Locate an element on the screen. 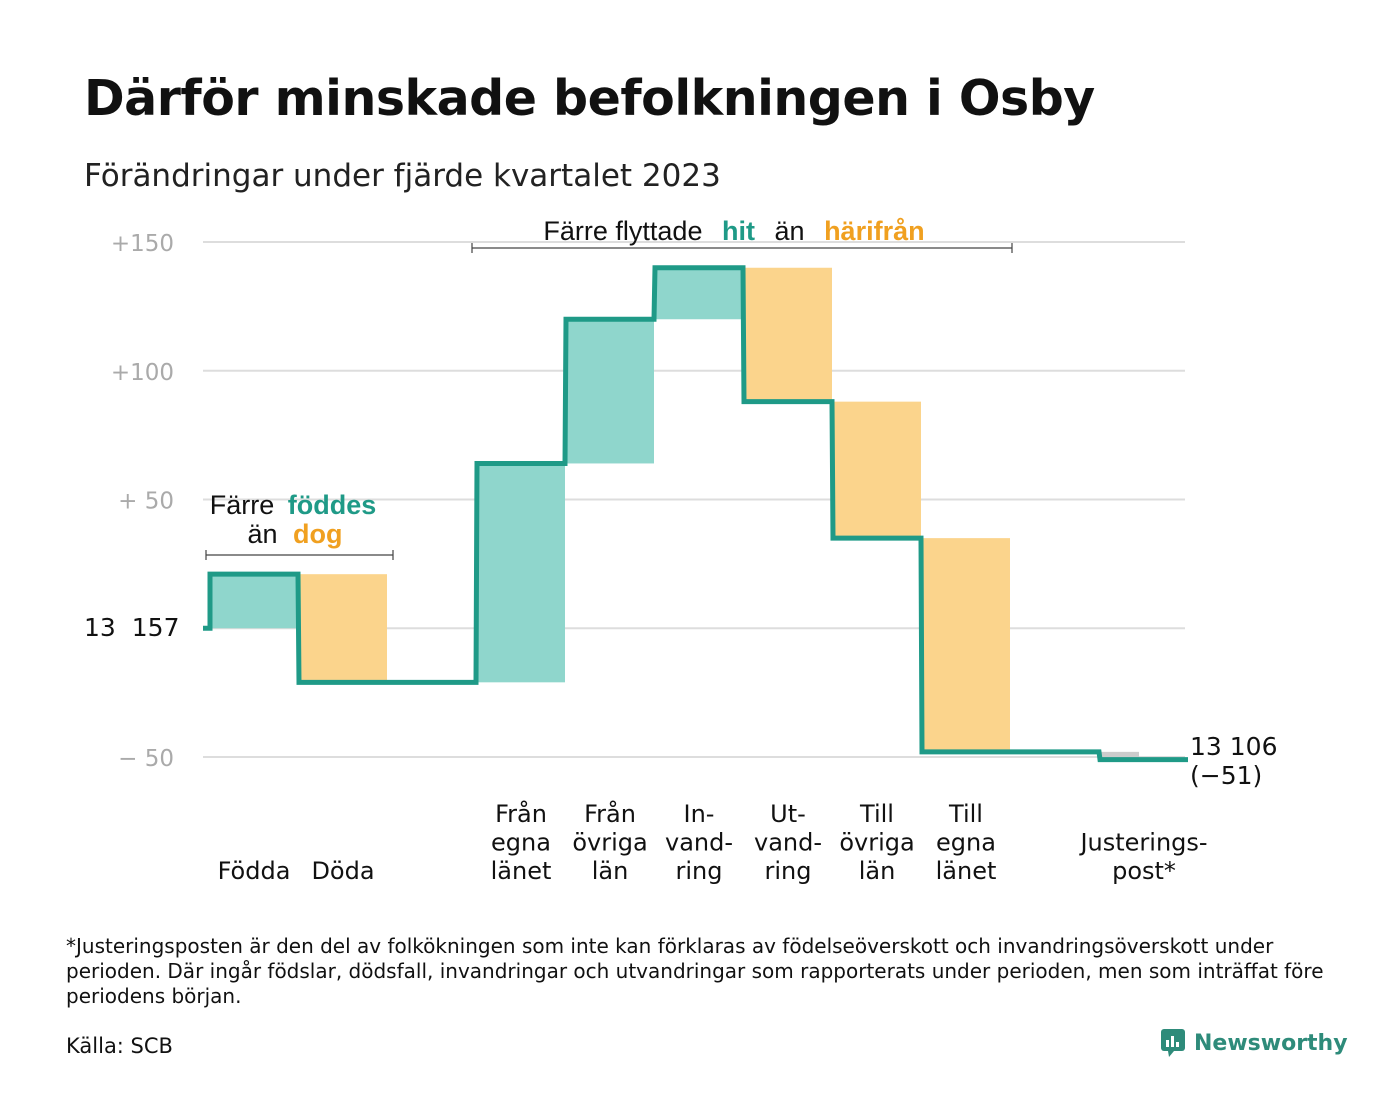 The image size is (1400, 1120). migration-annotation-emph1: hit is located at coordinates (738, 231).